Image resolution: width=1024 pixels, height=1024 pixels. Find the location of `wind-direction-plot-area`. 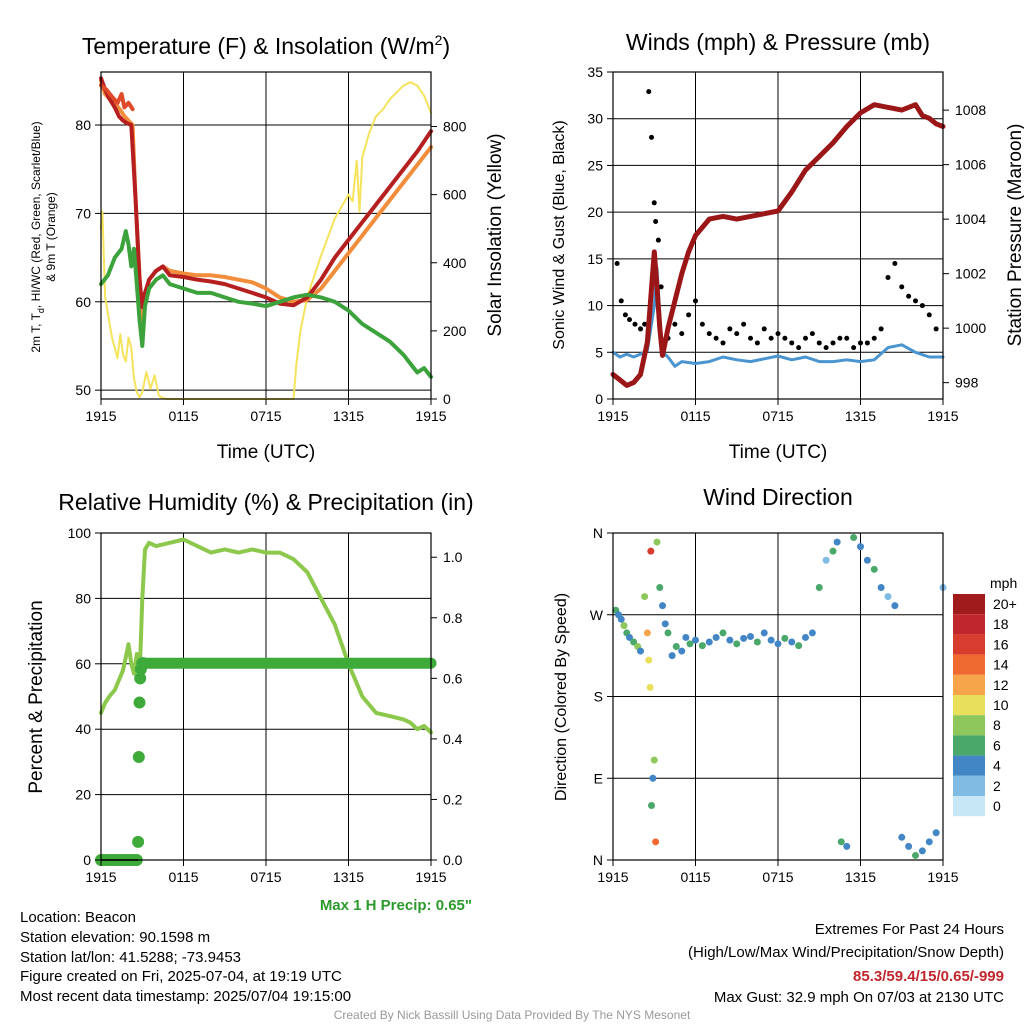

wind-direction-plot-area is located at coordinates (779, 696).